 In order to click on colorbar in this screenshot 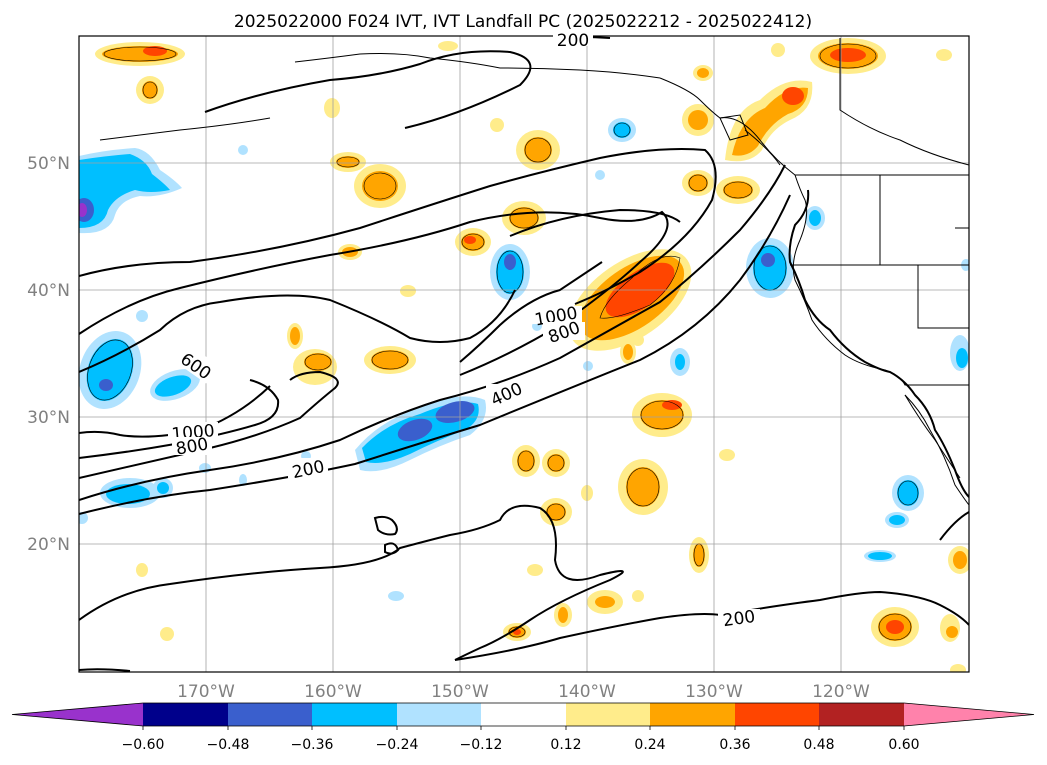, I will do `click(523, 716)`.